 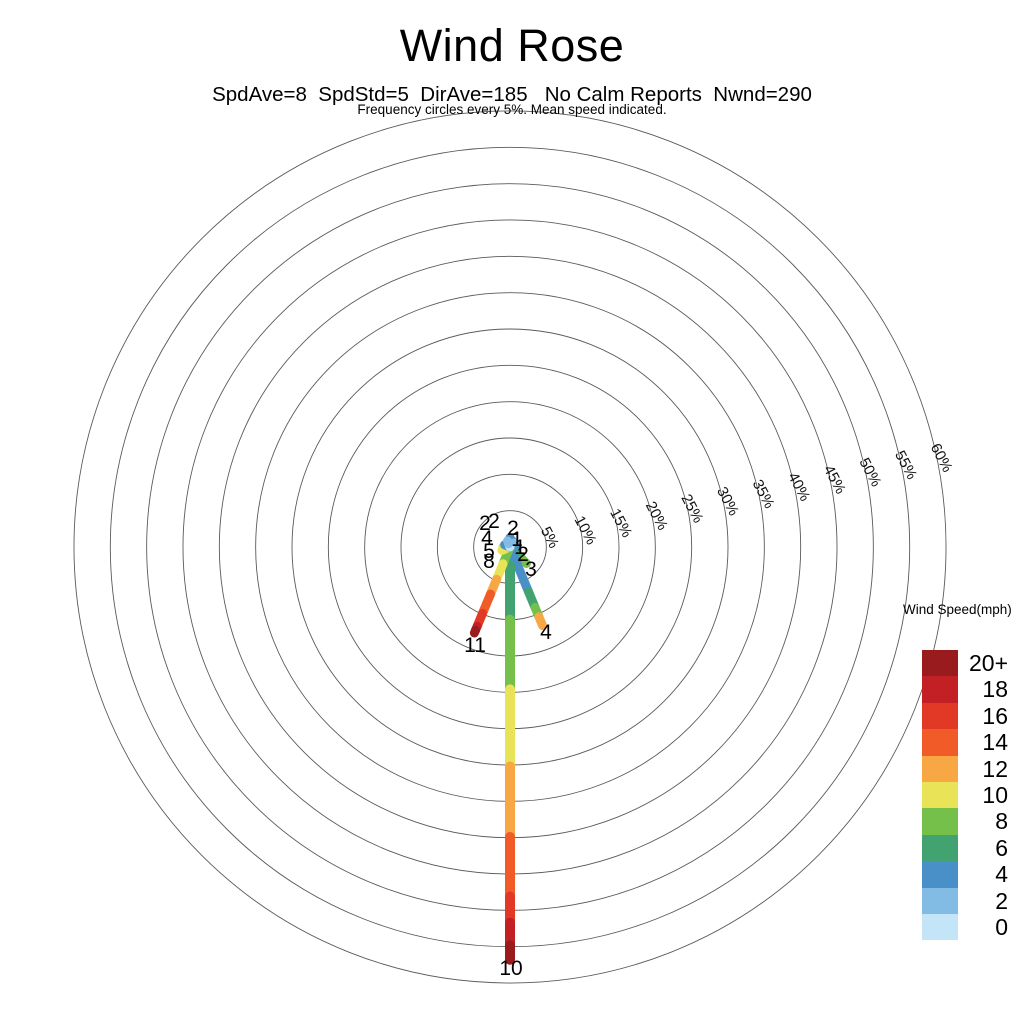 What do you see at coordinates (585, 530) in the screenshot?
I see `ring-label: 10%` at bounding box center [585, 530].